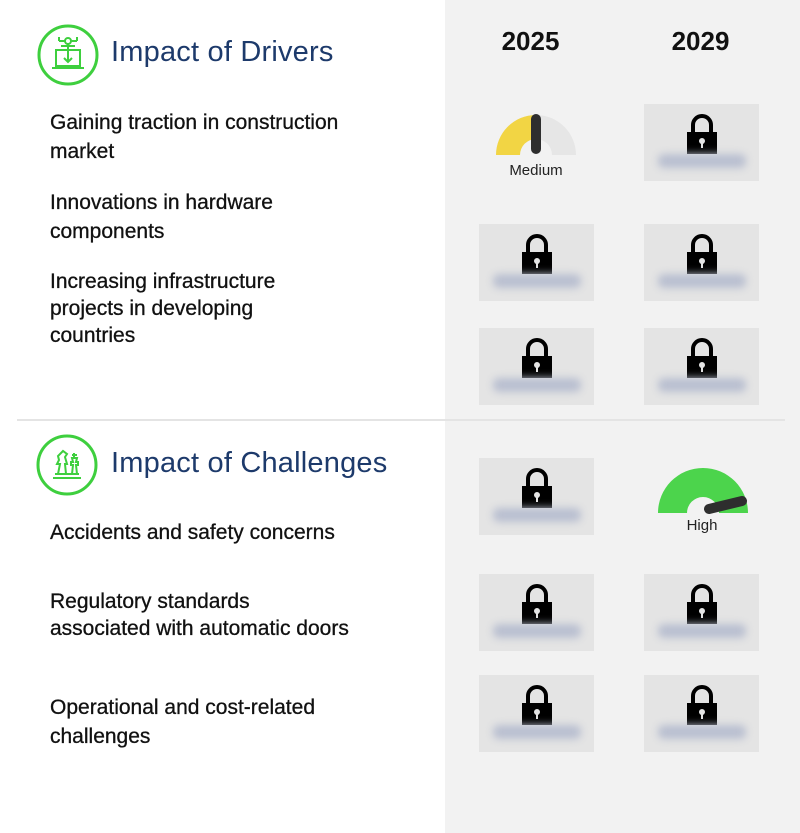 The height and width of the screenshot is (833, 800). Describe the element at coordinates (703, 491) in the screenshot. I see `high-gauge` at that location.